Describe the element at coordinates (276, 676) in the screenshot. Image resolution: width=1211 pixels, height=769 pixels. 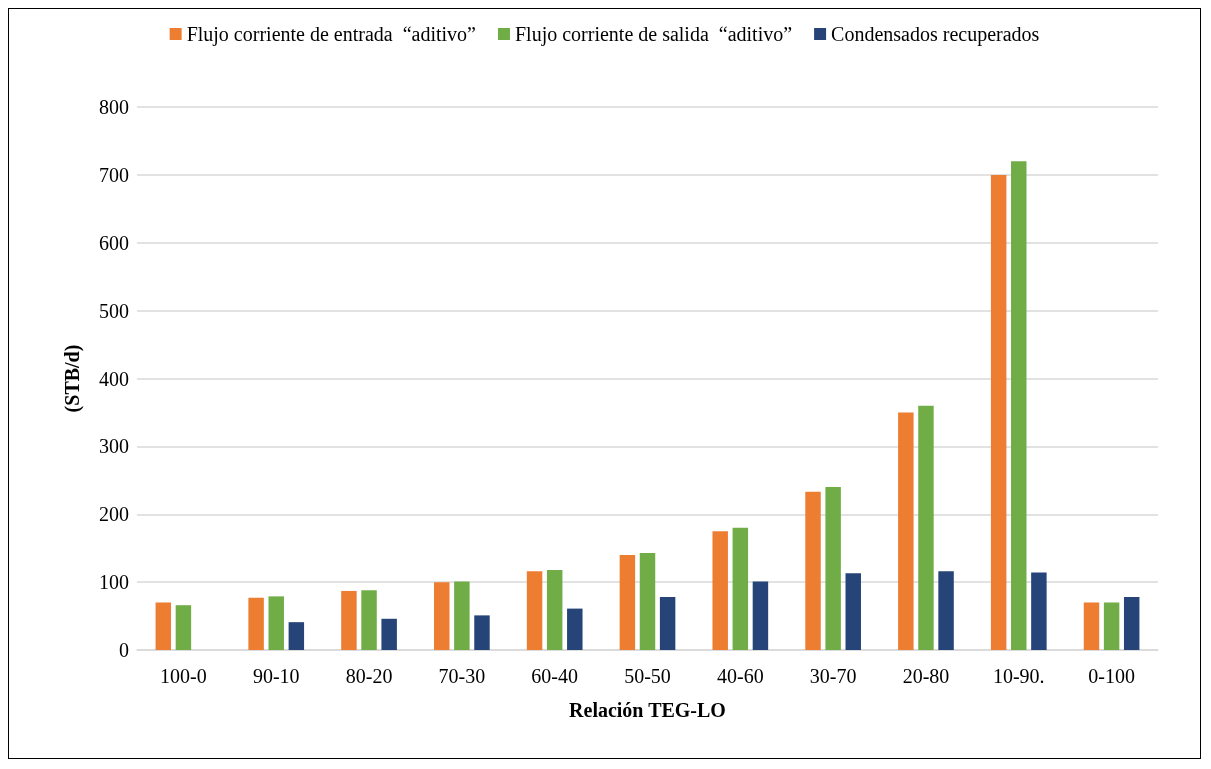
I see `x-tick-label: 90-10` at that location.